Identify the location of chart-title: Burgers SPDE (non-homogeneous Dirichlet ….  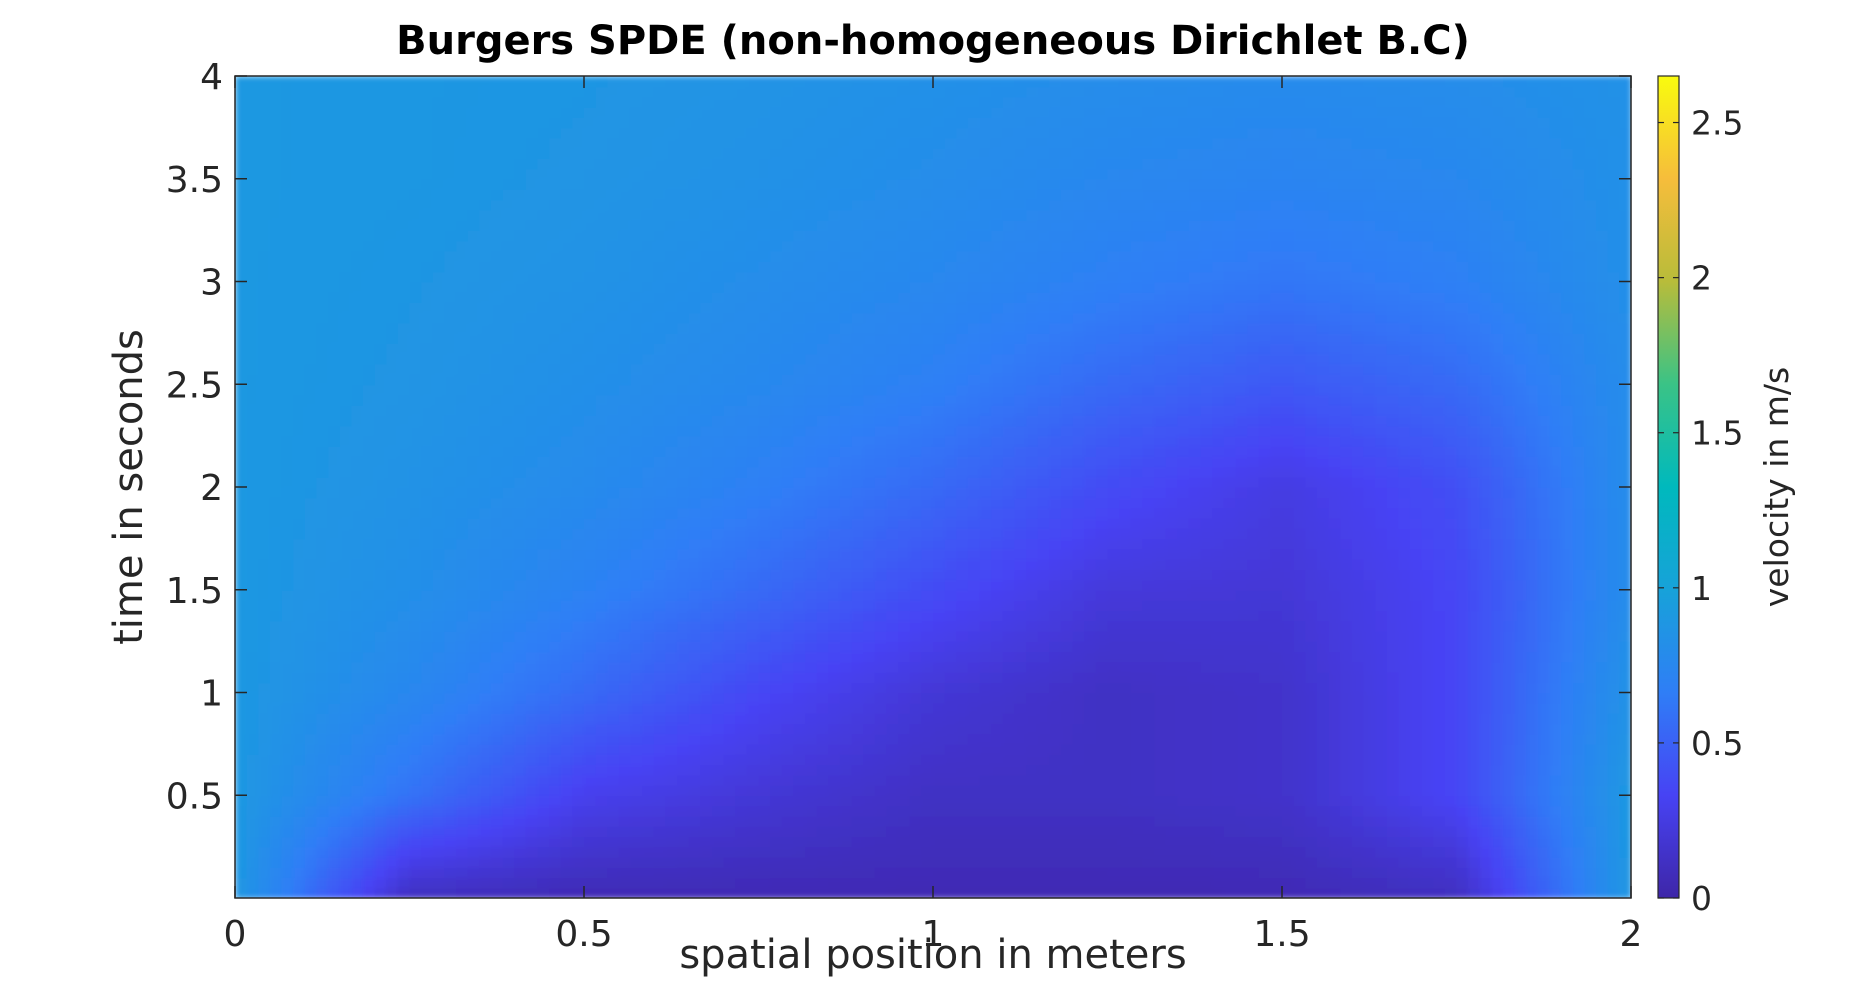
(933, 41).